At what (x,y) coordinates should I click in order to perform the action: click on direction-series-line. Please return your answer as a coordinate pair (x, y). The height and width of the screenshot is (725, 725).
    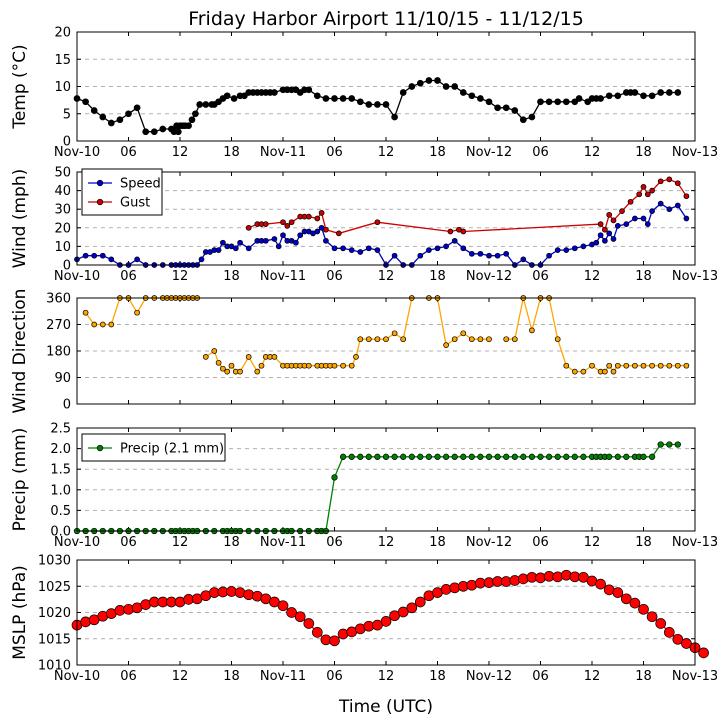
    Looking at the image, I should click on (309, 335).